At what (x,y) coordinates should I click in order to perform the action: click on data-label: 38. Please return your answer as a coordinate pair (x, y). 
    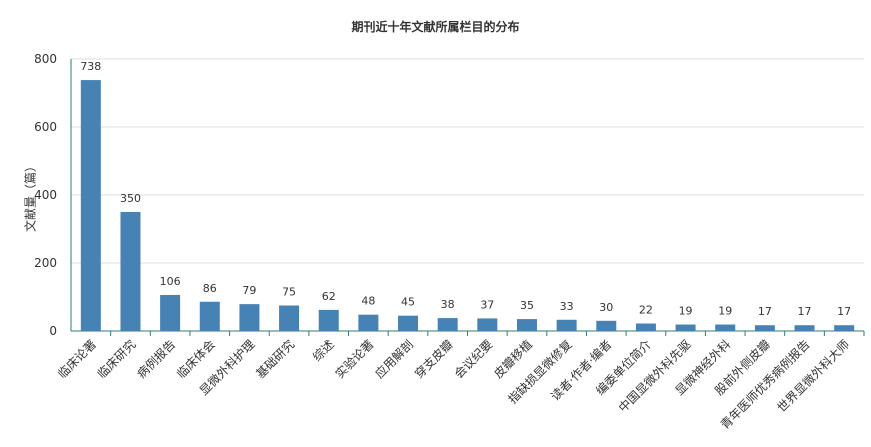
    Looking at the image, I should click on (448, 304).